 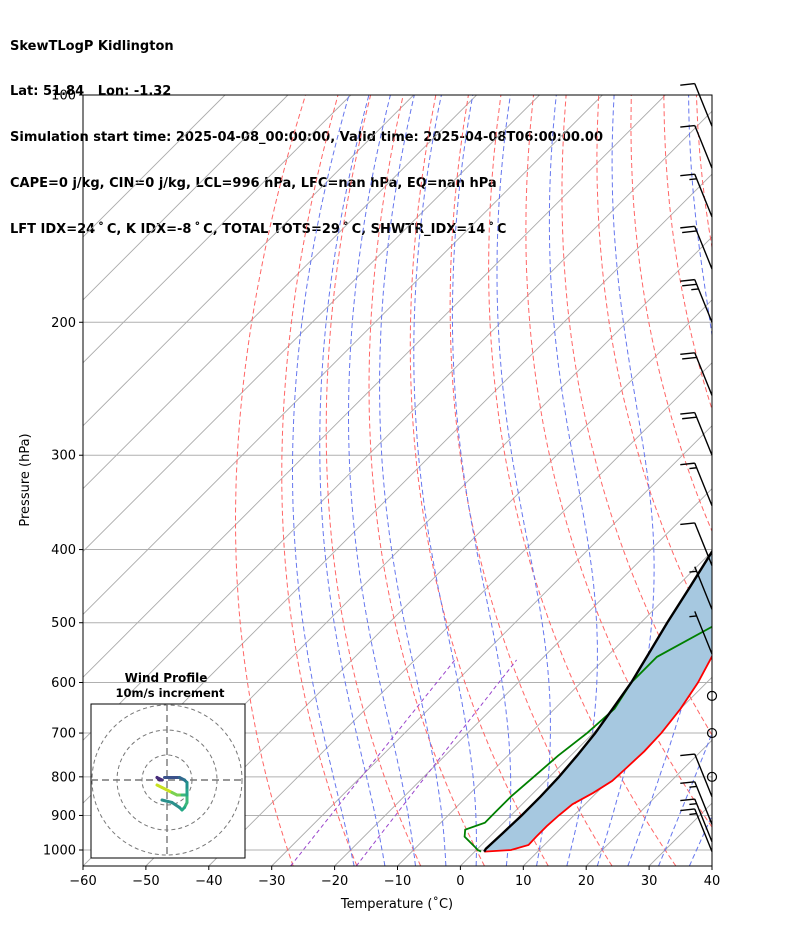 What do you see at coordinates (63, 734) in the screenshot?
I see `y-tick-label: 700` at bounding box center [63, 734].